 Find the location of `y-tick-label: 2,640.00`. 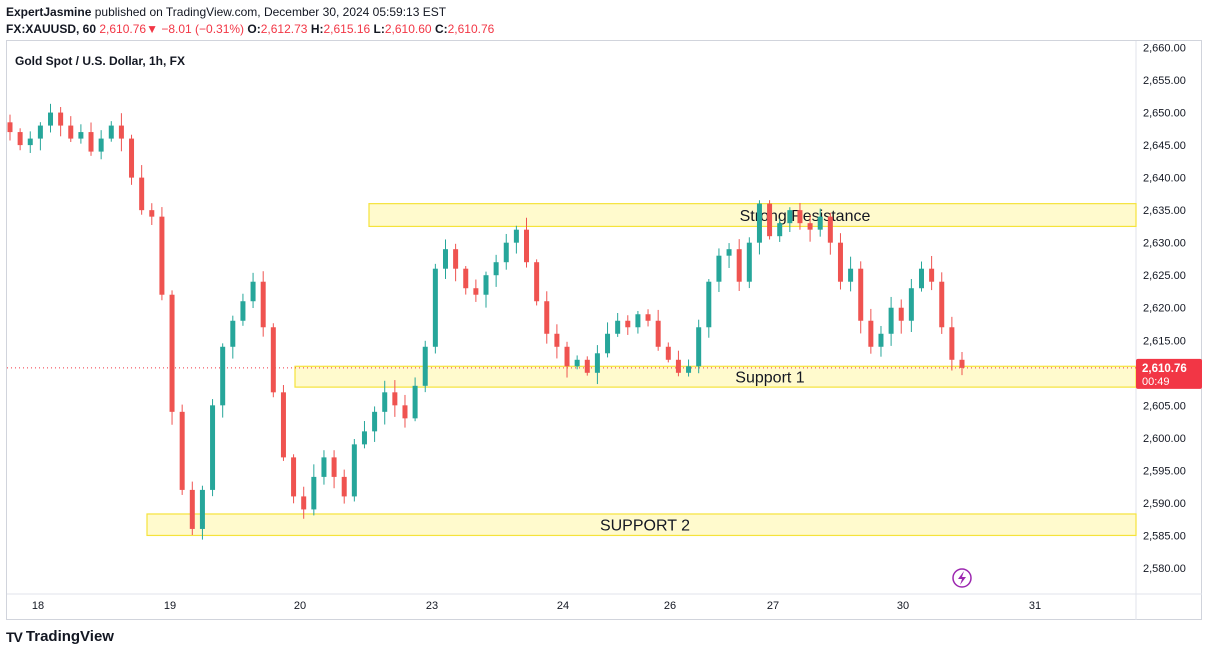

y-tick-label: 2,640.00 is located at coordinates (1164, 179).